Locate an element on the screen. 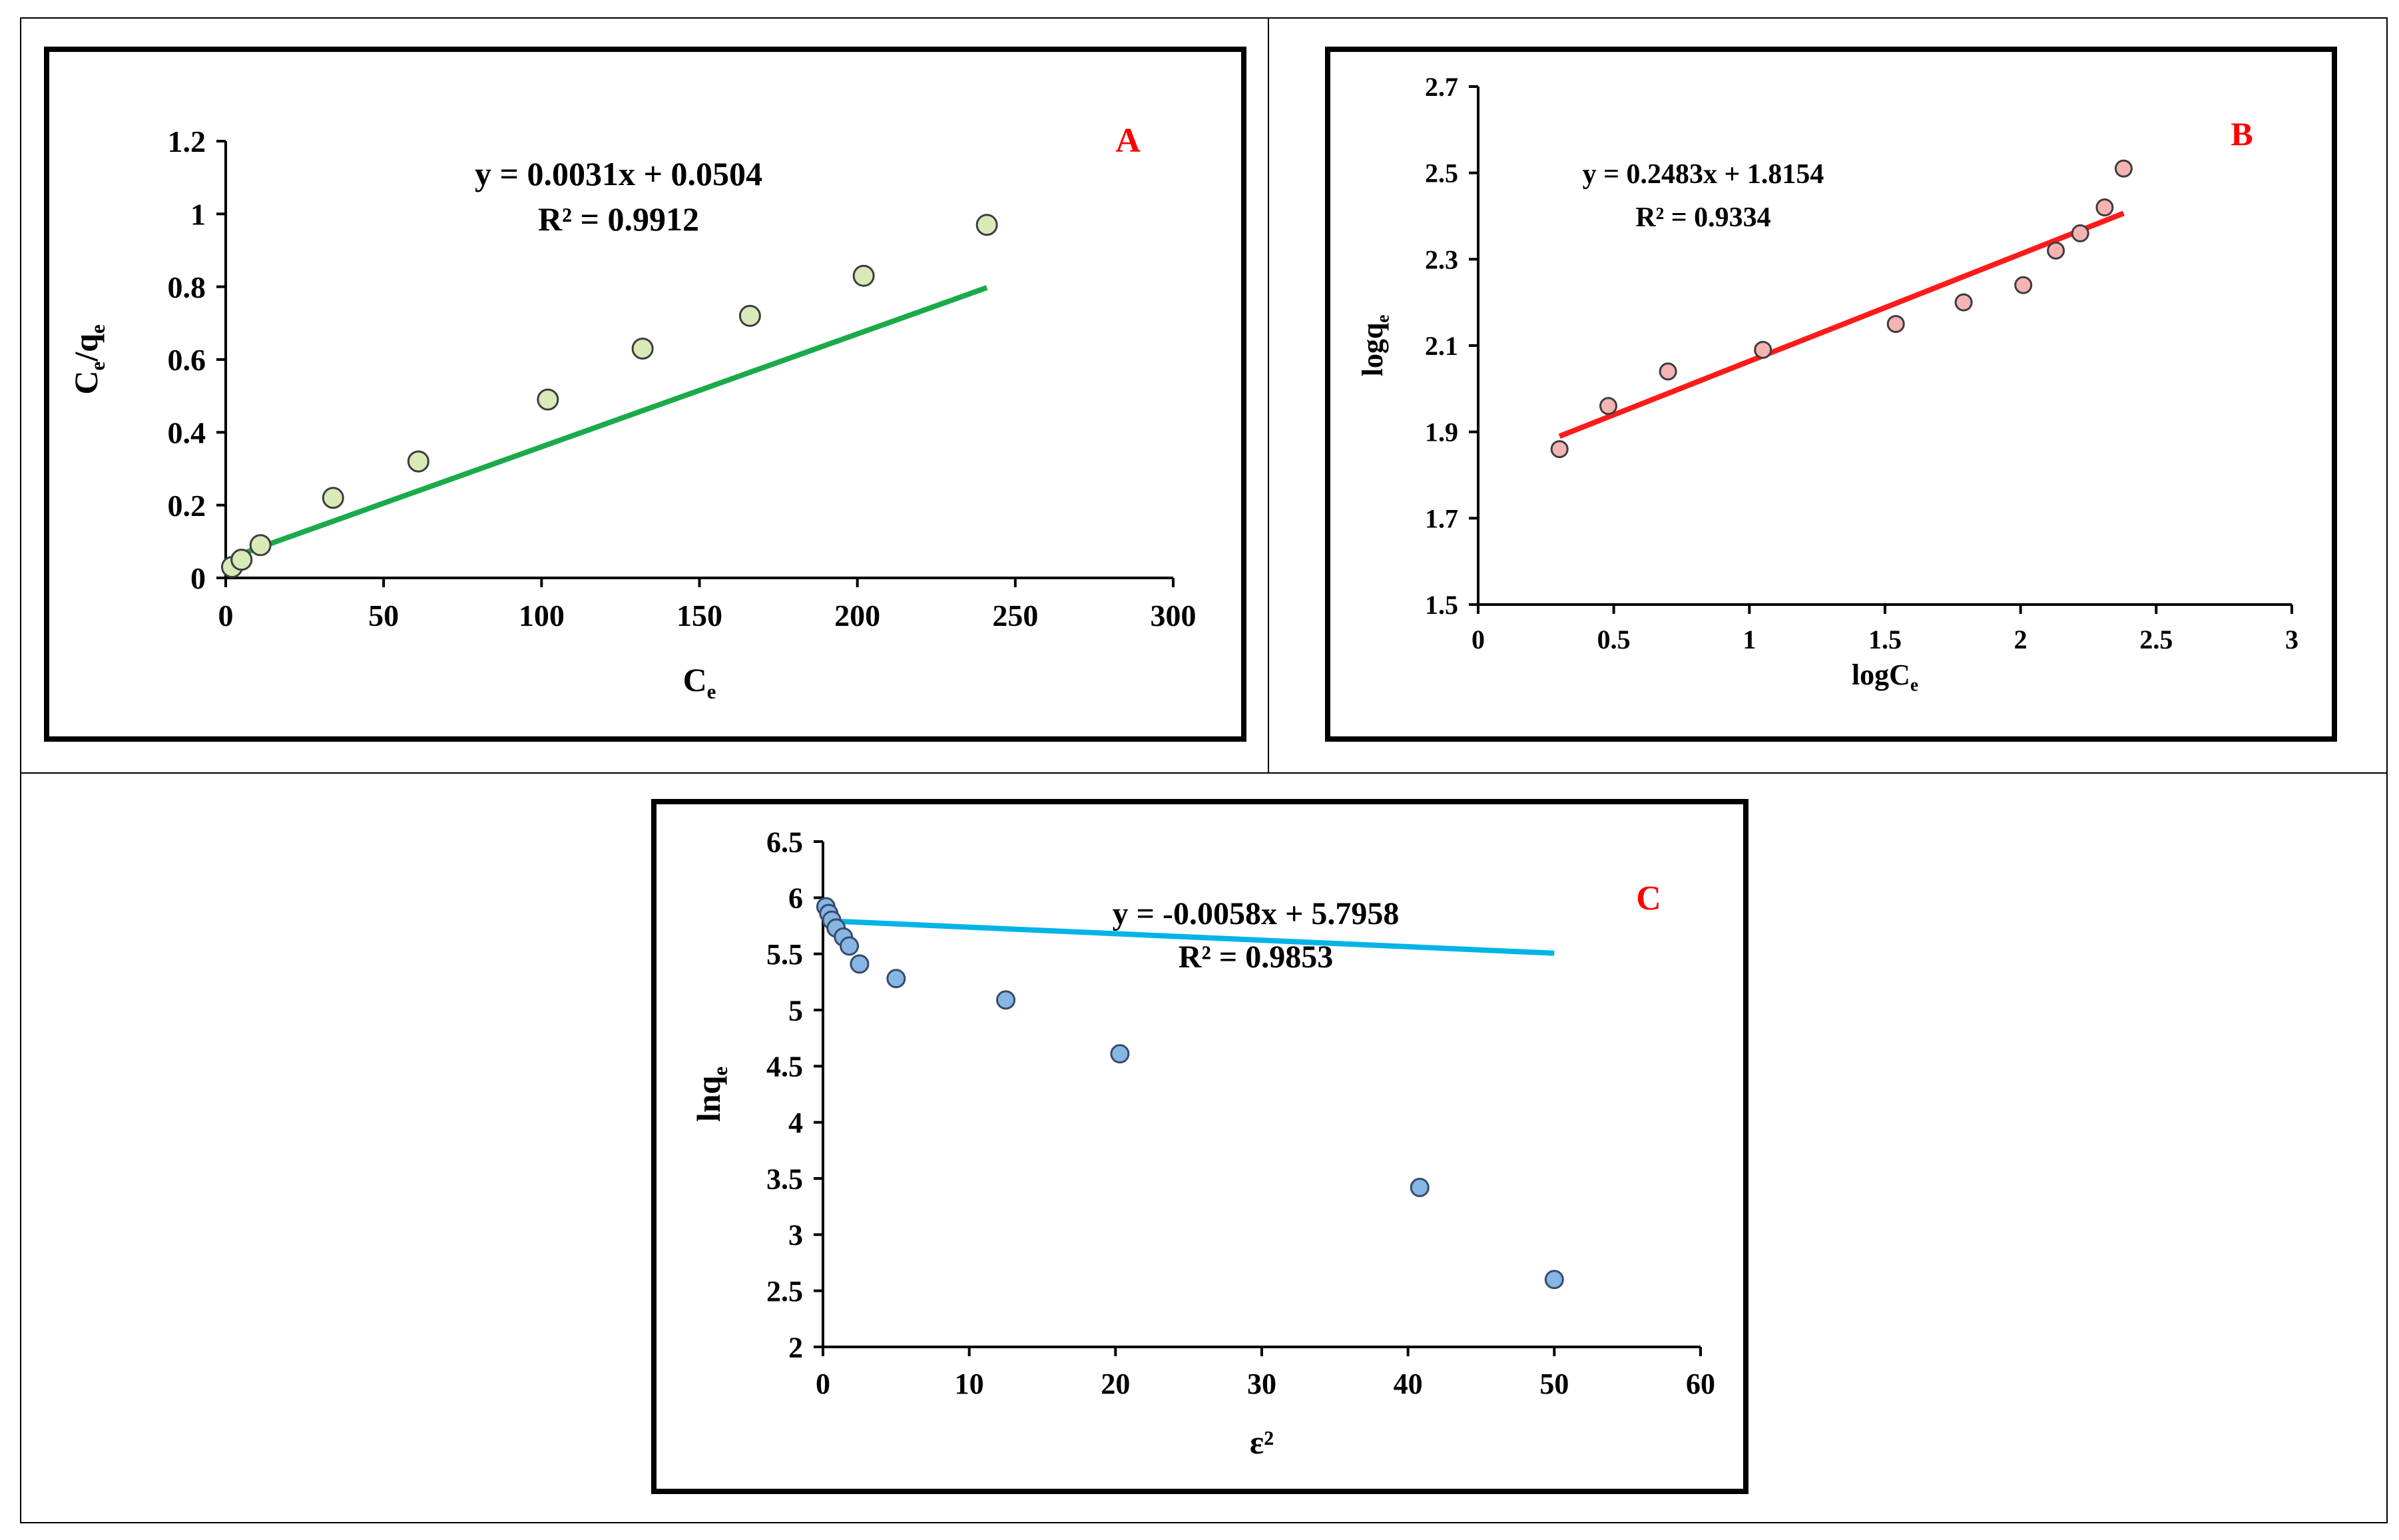  y-tick-label: 2.3 is located at coordinates (1441, 259).